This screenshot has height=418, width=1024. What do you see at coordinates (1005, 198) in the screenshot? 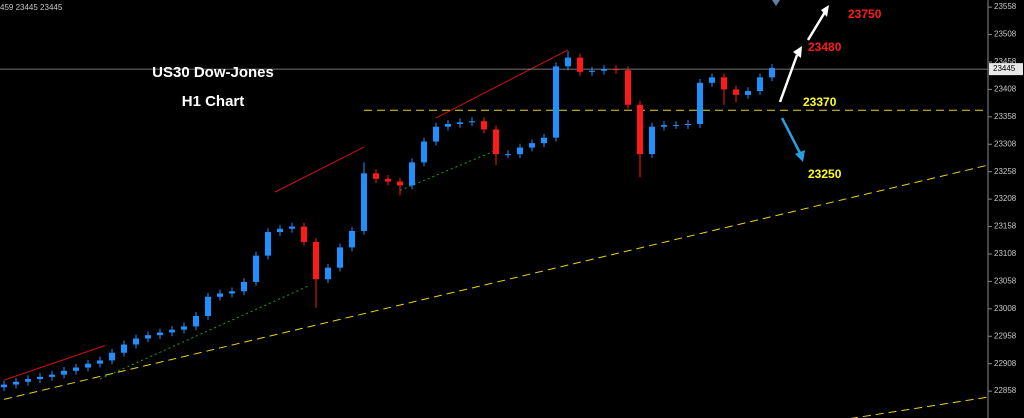
I see `y-tick-label: 23208` at bounding box center [1005, 198].